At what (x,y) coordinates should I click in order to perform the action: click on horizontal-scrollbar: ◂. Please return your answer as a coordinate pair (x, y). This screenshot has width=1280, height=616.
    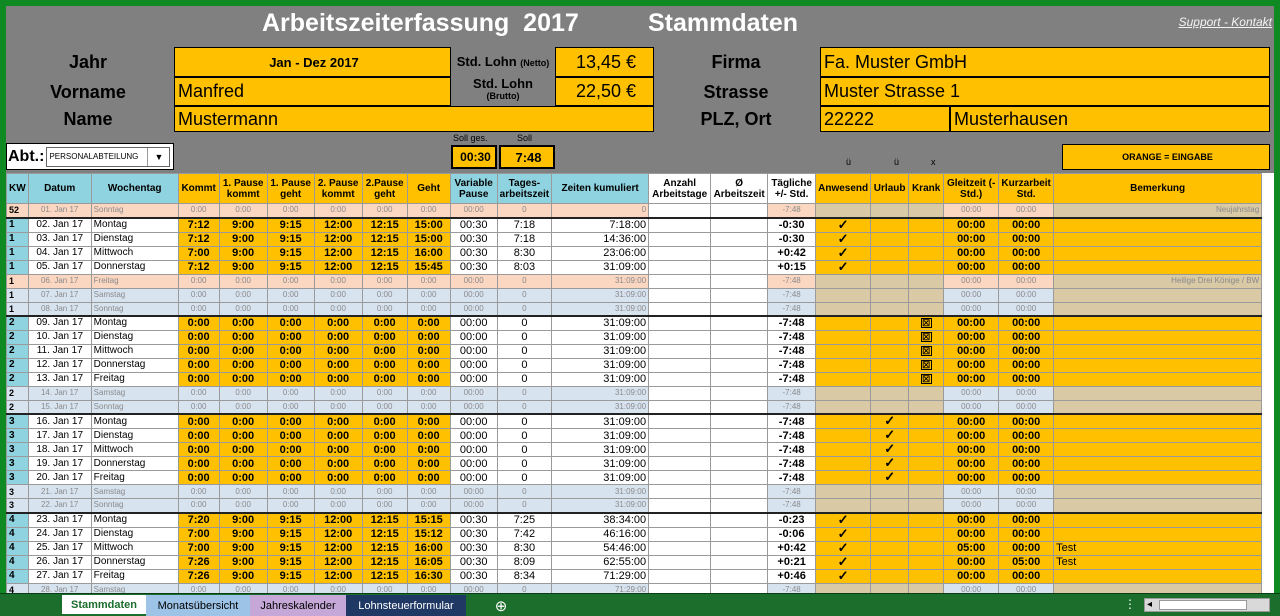
    Looking at the image, I should click on (1207, 605).